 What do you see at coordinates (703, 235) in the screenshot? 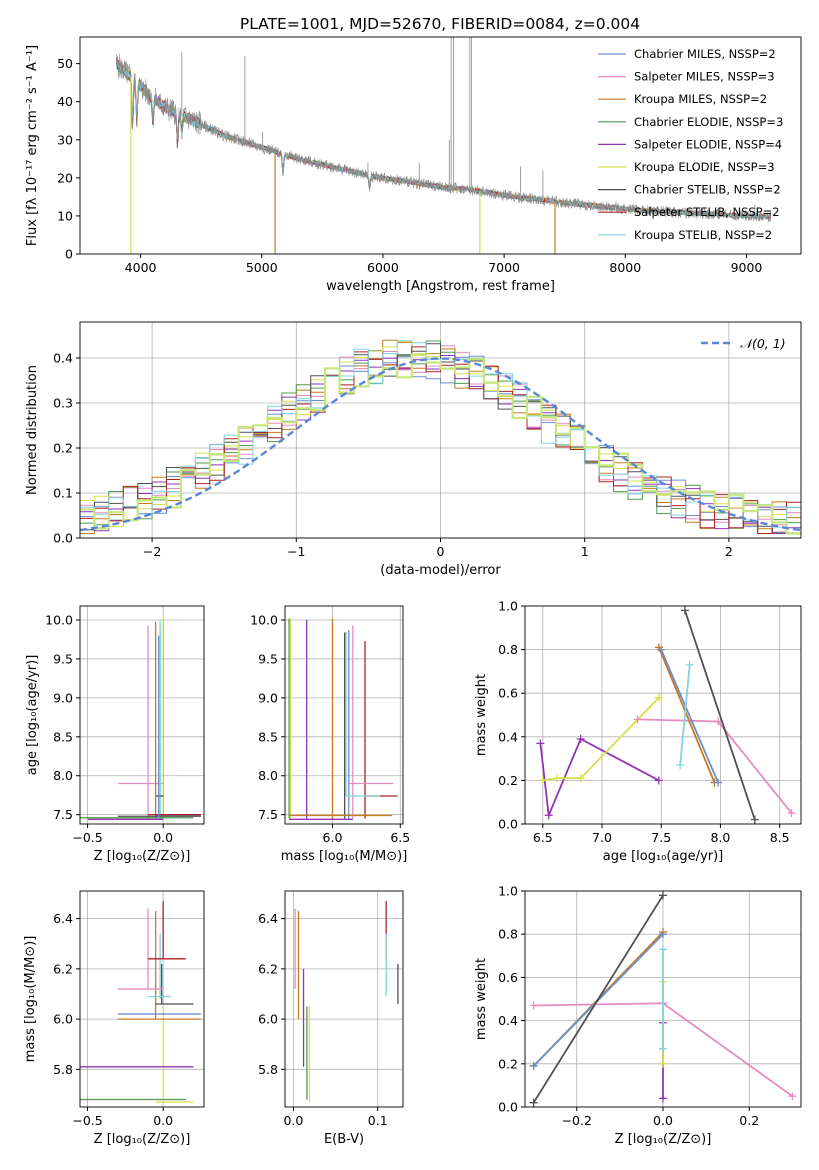
I see `legend-entry: Kroupa STELIB, NSSP=2` at bounding box center [703, 235].